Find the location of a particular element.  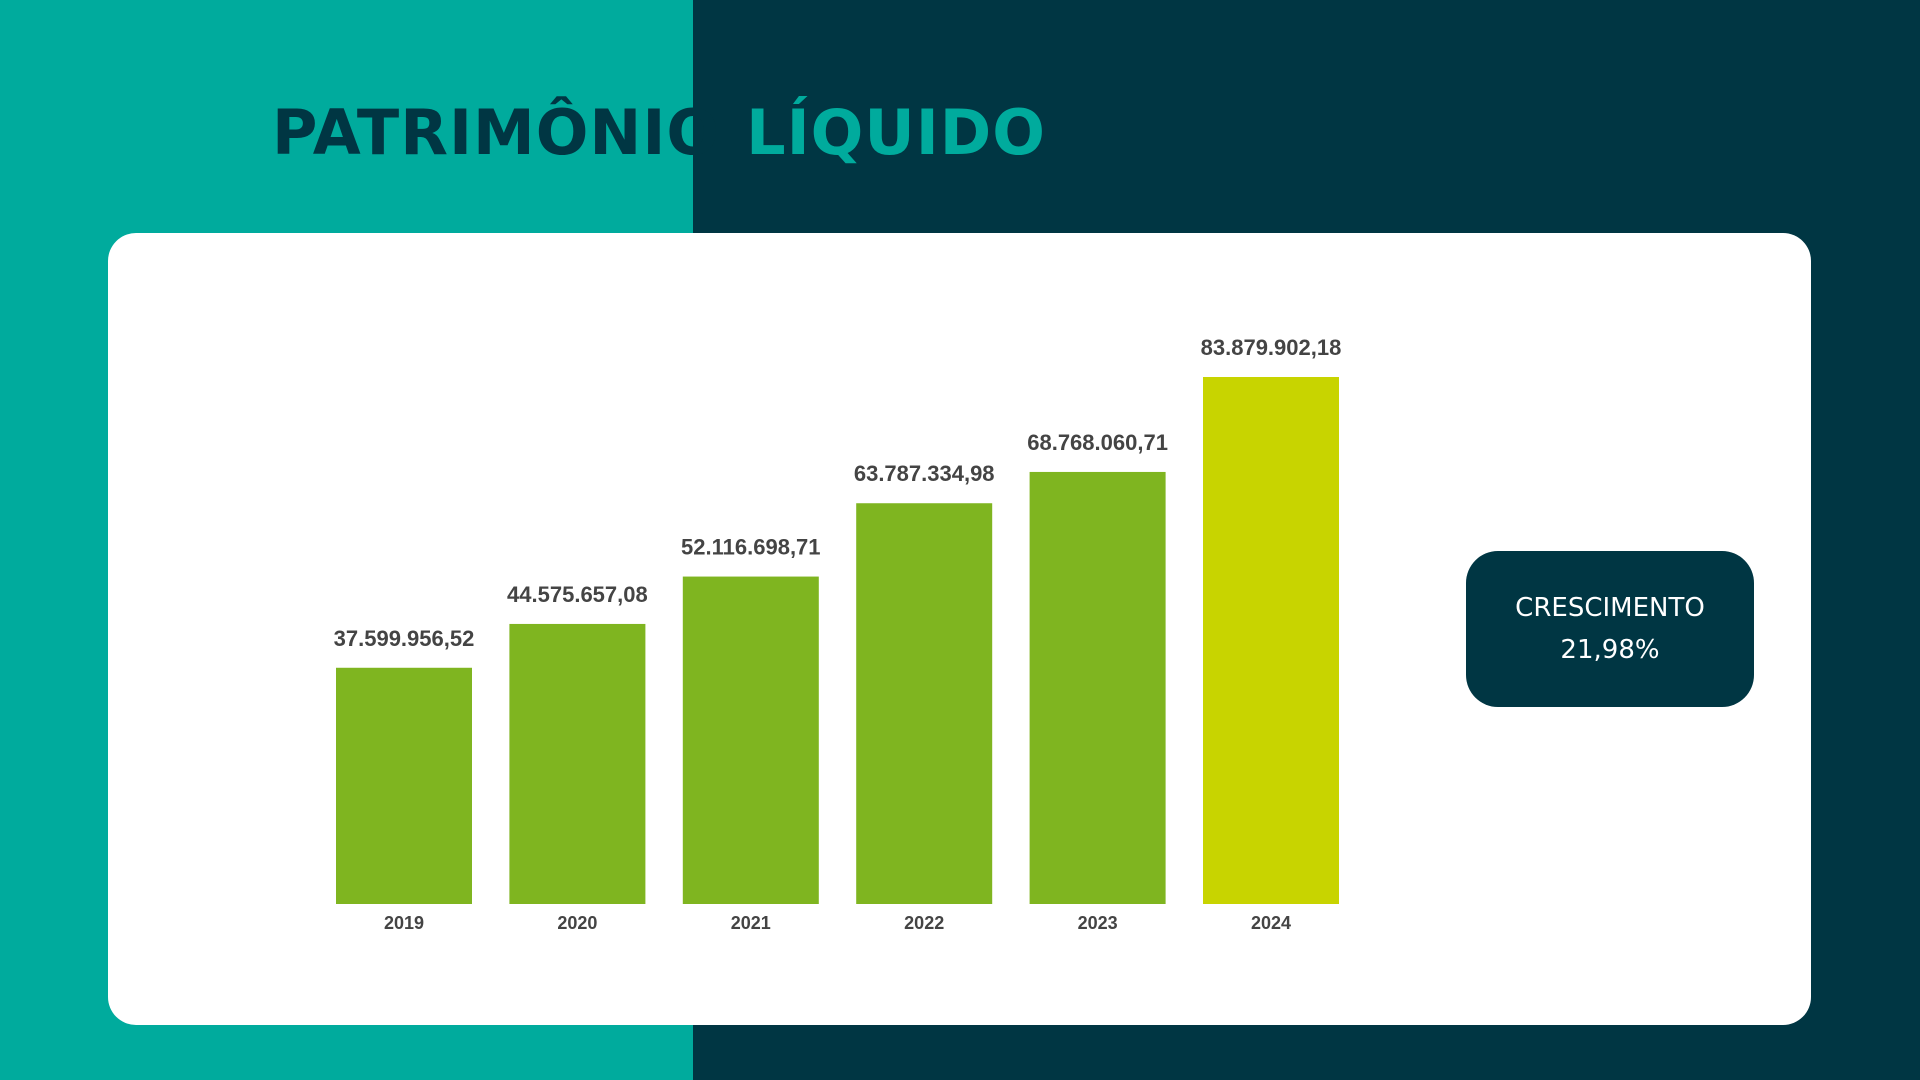

value-label: 83.879.902,18 is located at coordinates (1271, 347).